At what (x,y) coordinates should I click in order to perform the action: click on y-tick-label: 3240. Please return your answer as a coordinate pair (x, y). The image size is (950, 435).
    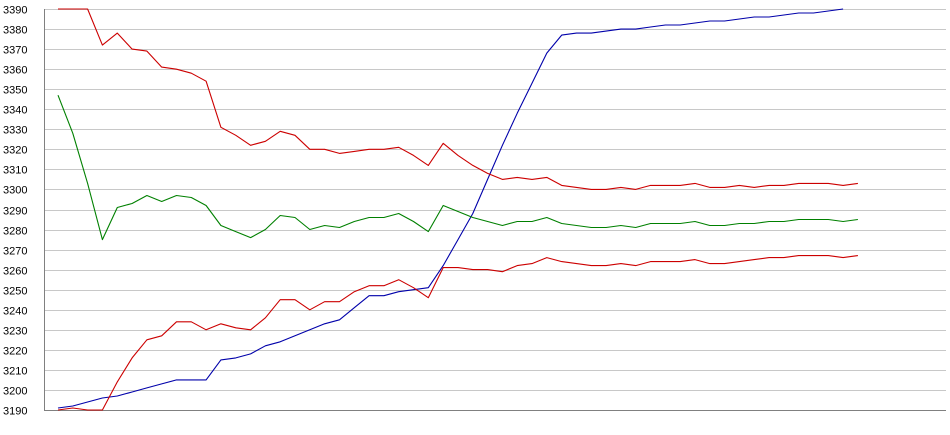
    Looking at the image, I should click on (15, 312).